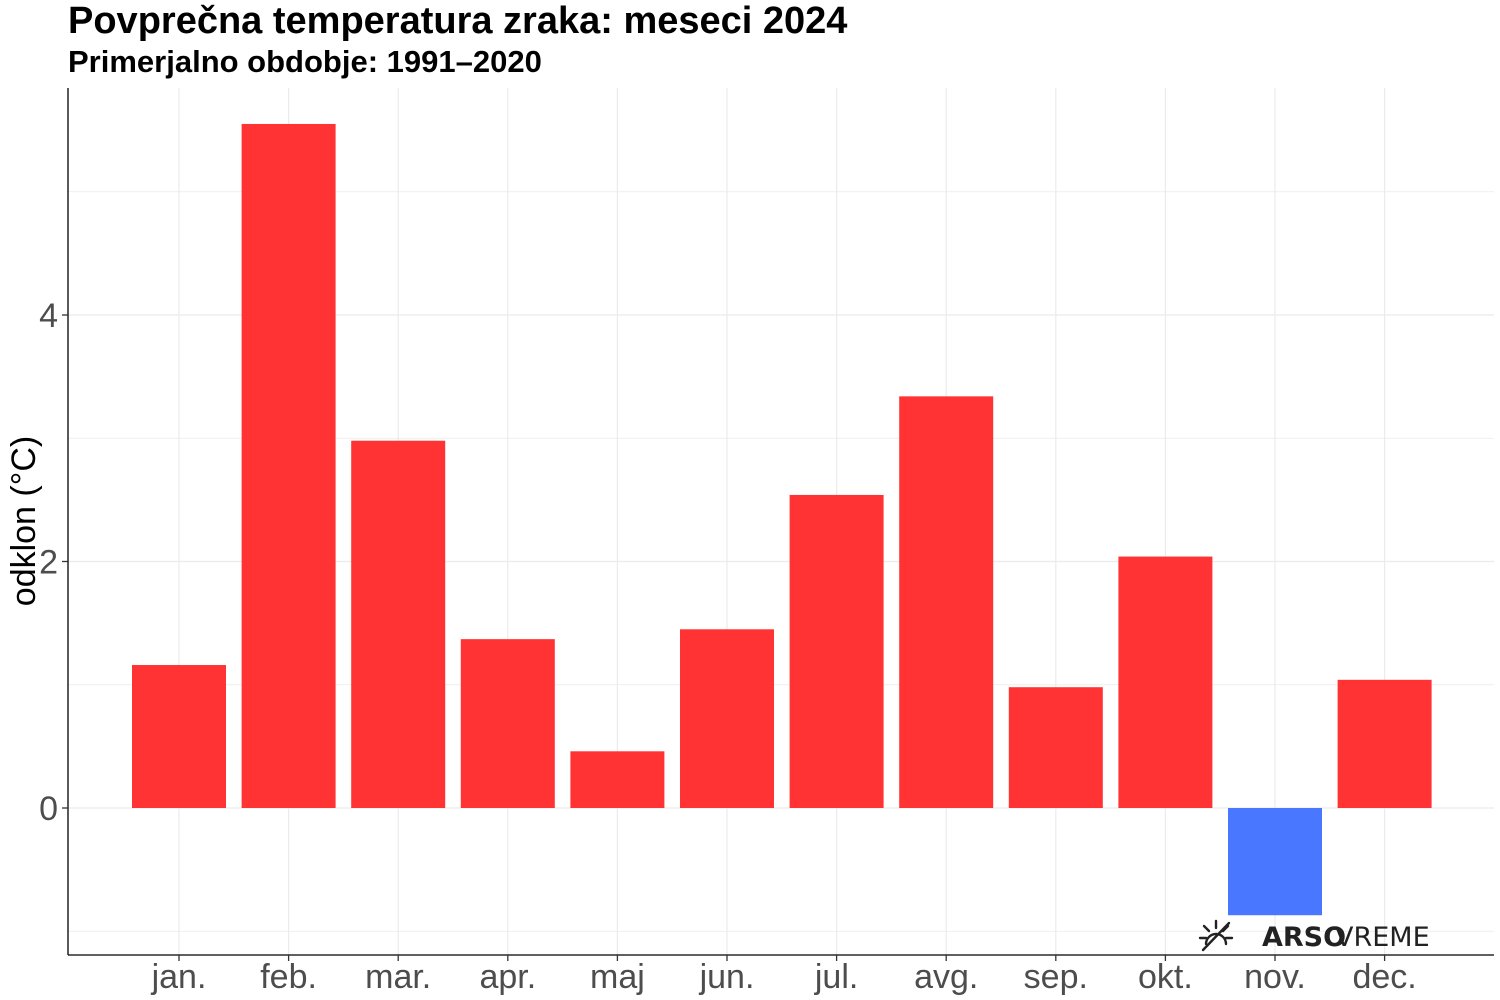 This screenshot has height=1000, width=1500. What do you see at coordinates (458, 21) in the screenshot?
I see `chart-title: Povprečna temperatura zraka: meseci 2024` at bounding box center [458, 21].